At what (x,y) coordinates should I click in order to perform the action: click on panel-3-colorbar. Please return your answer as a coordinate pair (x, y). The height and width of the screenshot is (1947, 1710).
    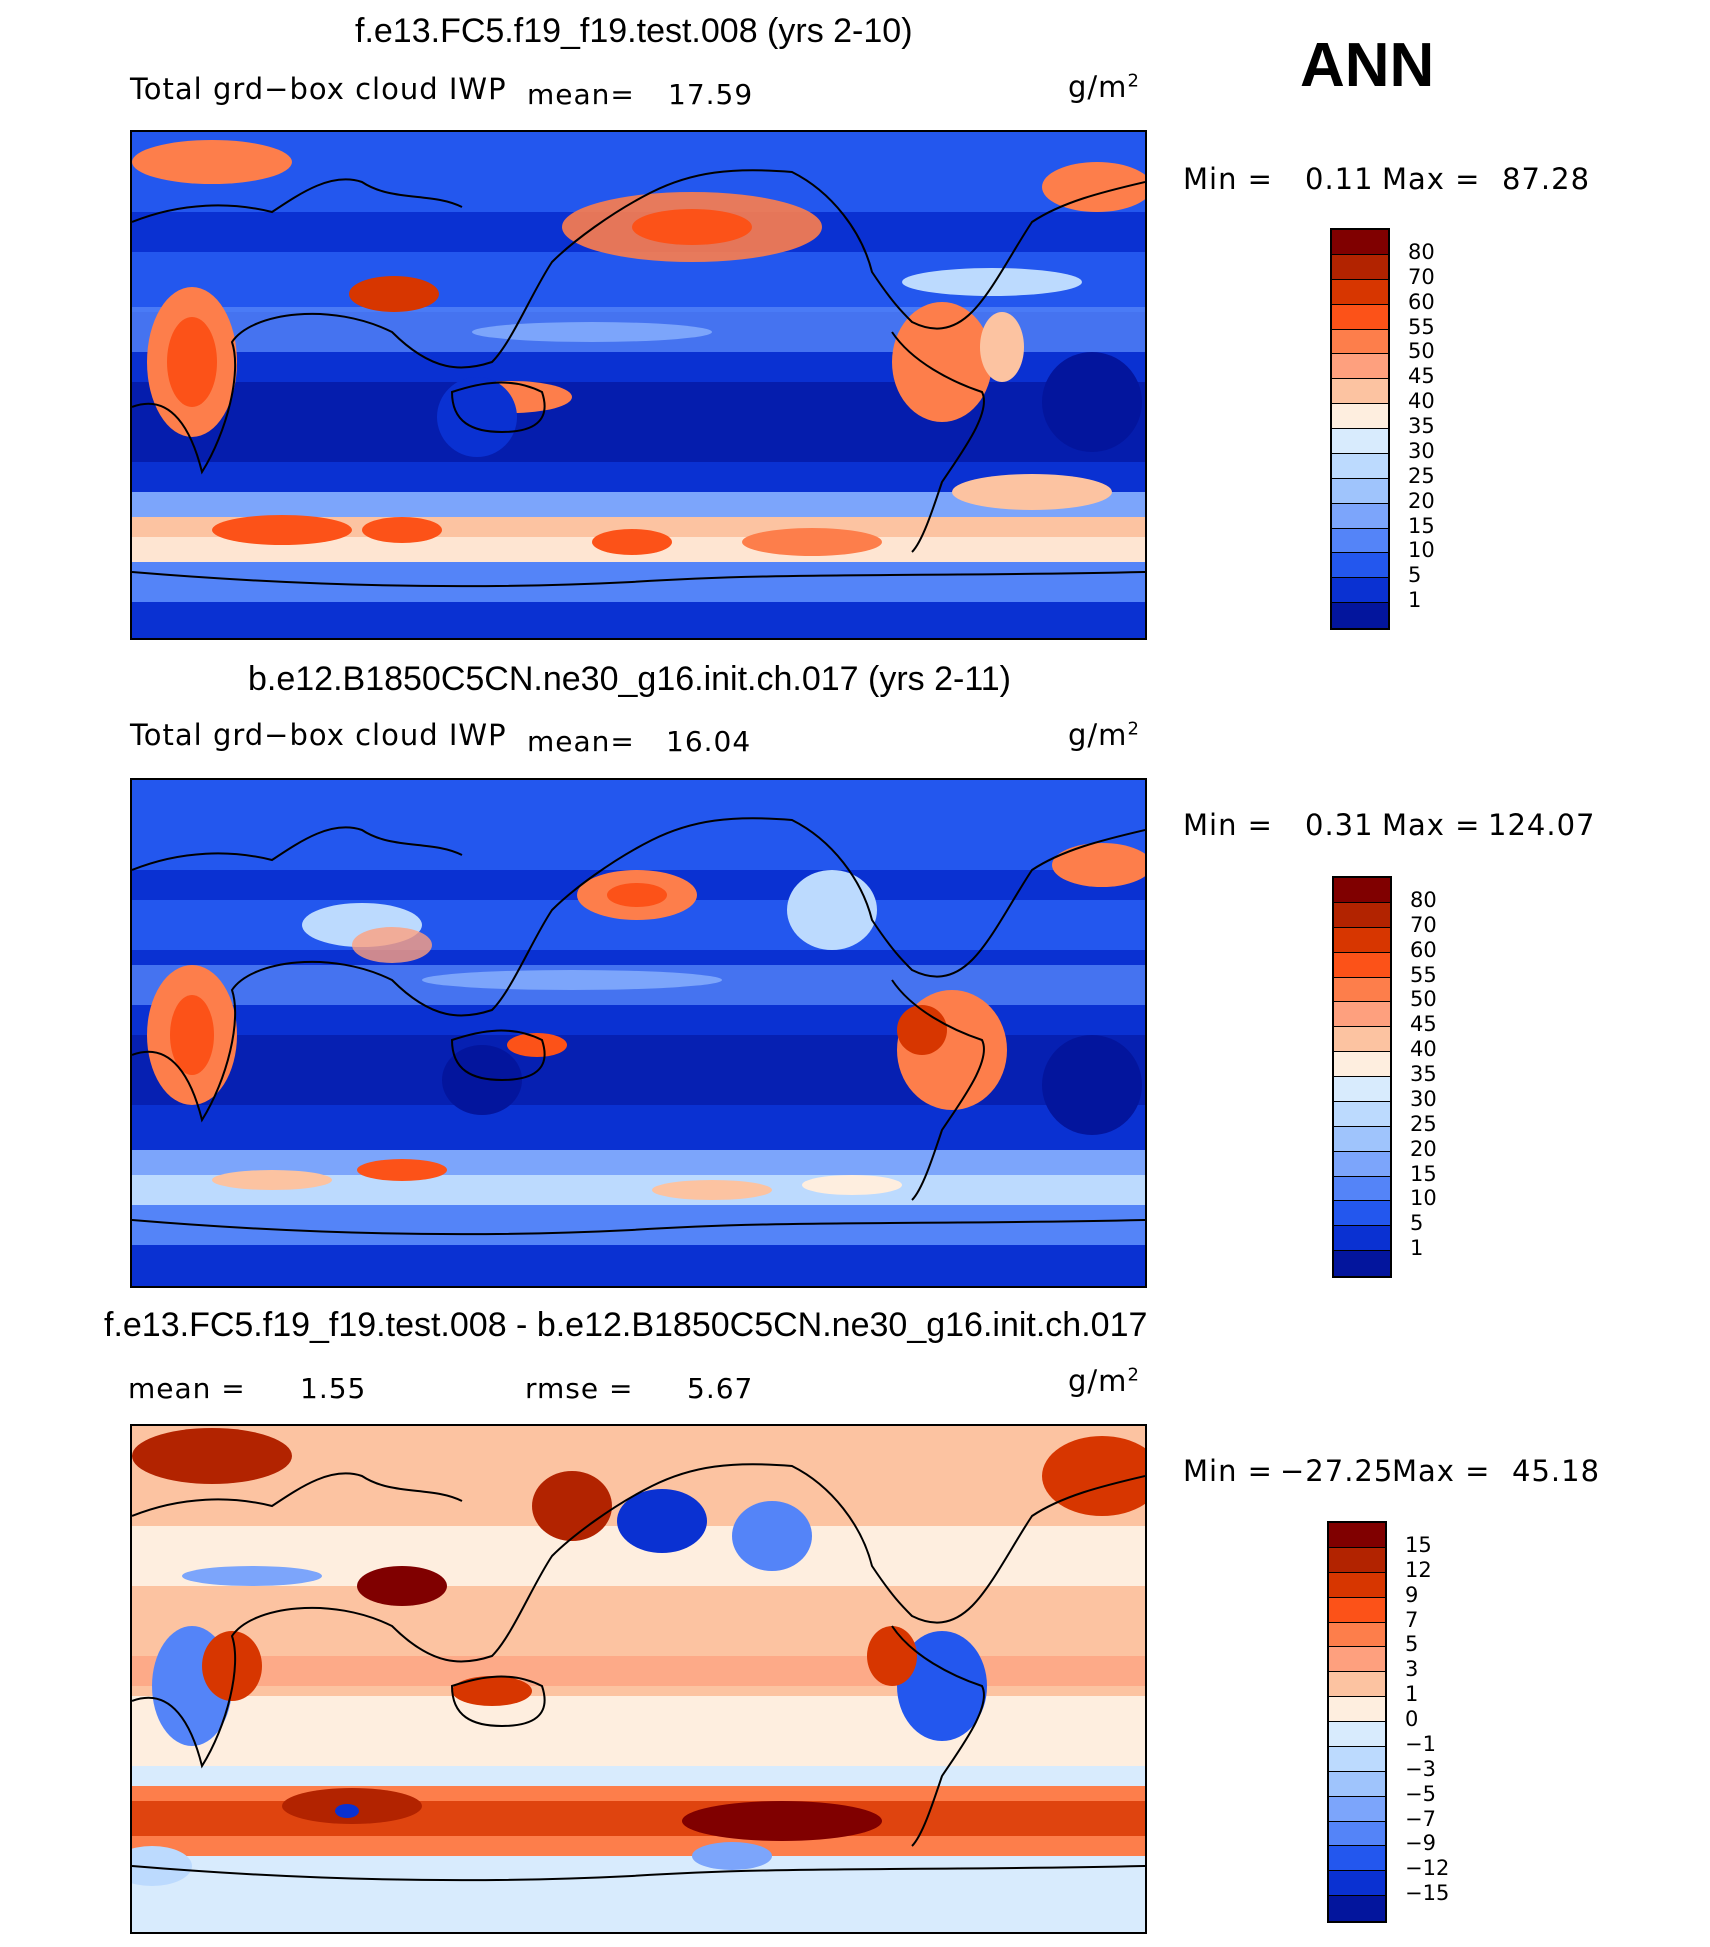
    Looking at the image, I should click on (1357, 1722).